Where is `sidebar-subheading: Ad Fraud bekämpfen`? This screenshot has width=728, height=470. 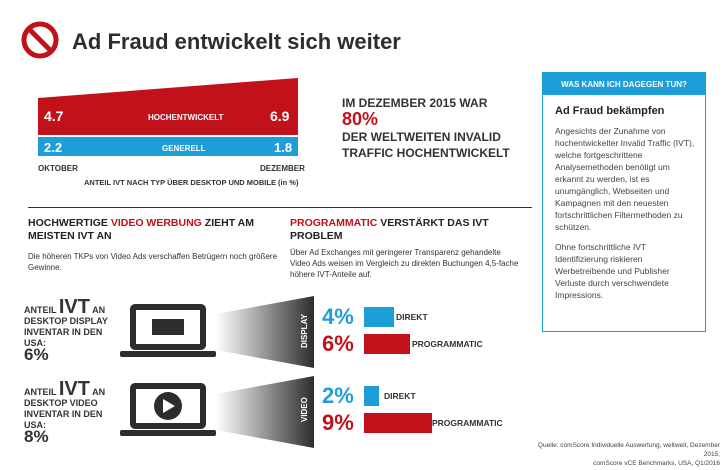 sidebar-subheading: Ad Fraud bekämpfen is located at coordinates (610, 111).